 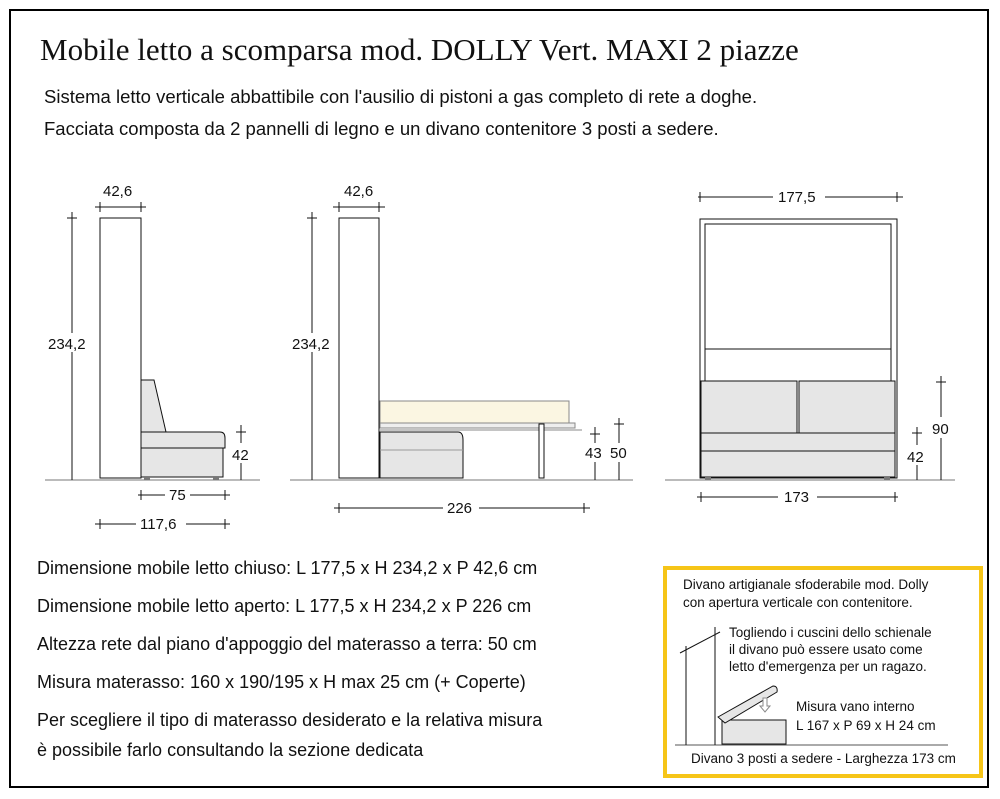 I want to click on dim-sofa-width-label: 173, so click(x=796, y=497).